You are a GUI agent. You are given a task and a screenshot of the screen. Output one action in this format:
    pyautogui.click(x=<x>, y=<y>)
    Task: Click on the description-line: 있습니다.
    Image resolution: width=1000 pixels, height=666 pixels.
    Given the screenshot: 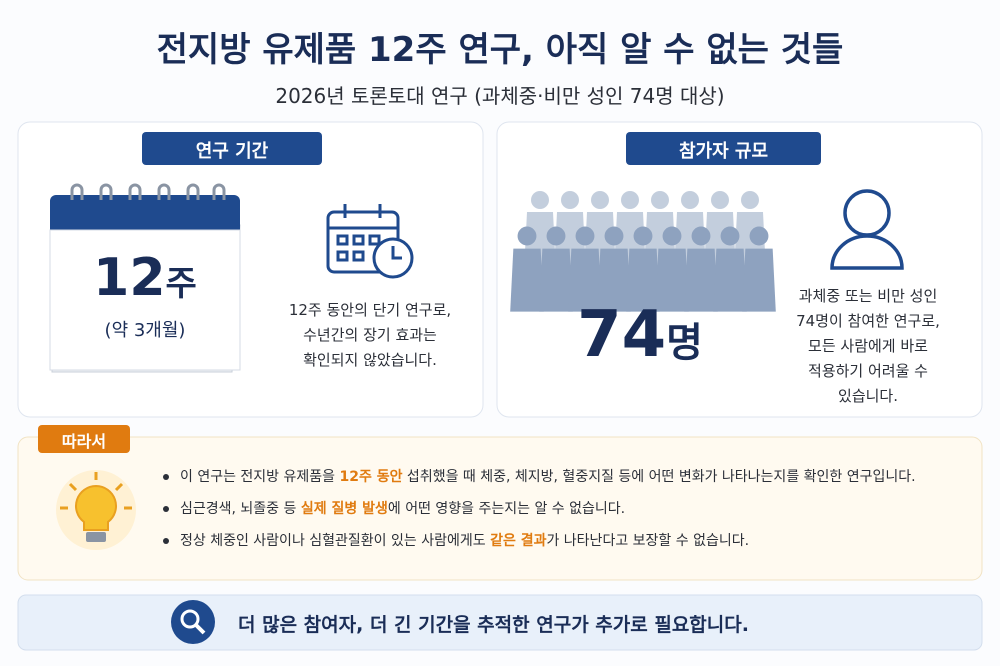 What is the action you would take?
    pyautogui.click(x=868, y=396)
    